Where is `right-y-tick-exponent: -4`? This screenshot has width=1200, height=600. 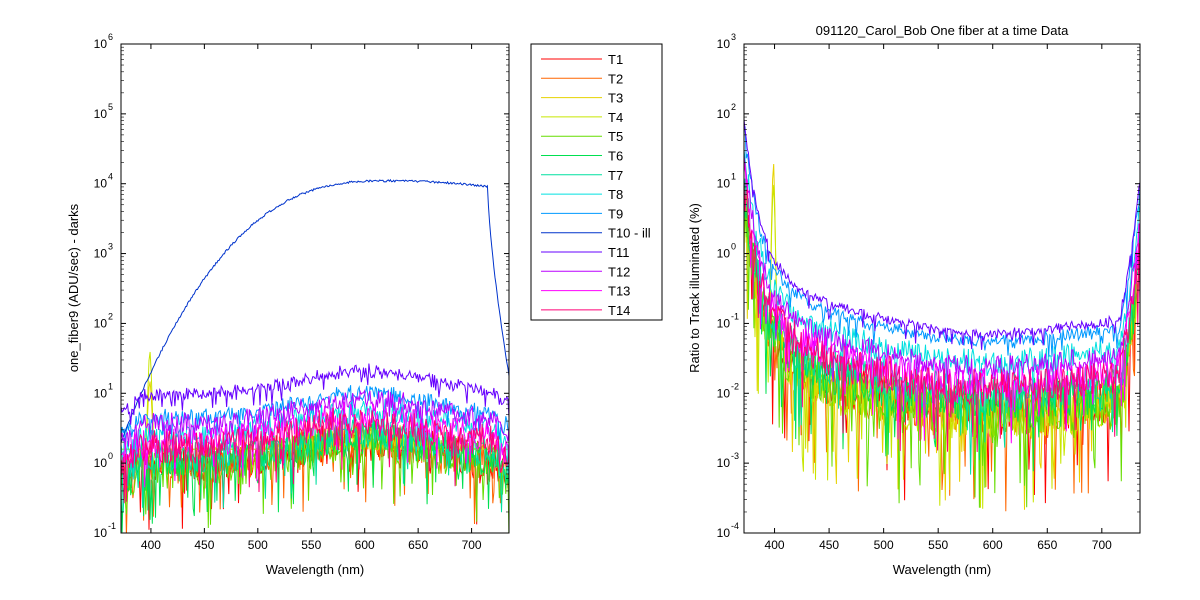 right-y-tick-exponent: -4 is located at coordinates (735, 526).